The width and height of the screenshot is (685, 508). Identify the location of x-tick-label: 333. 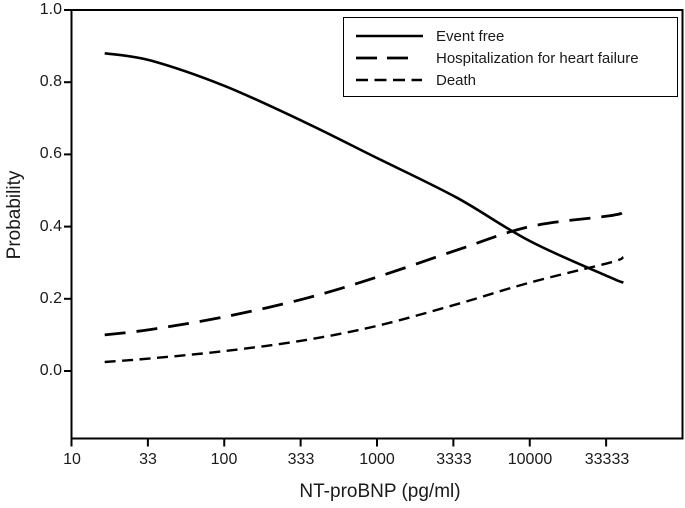
(301, 459).